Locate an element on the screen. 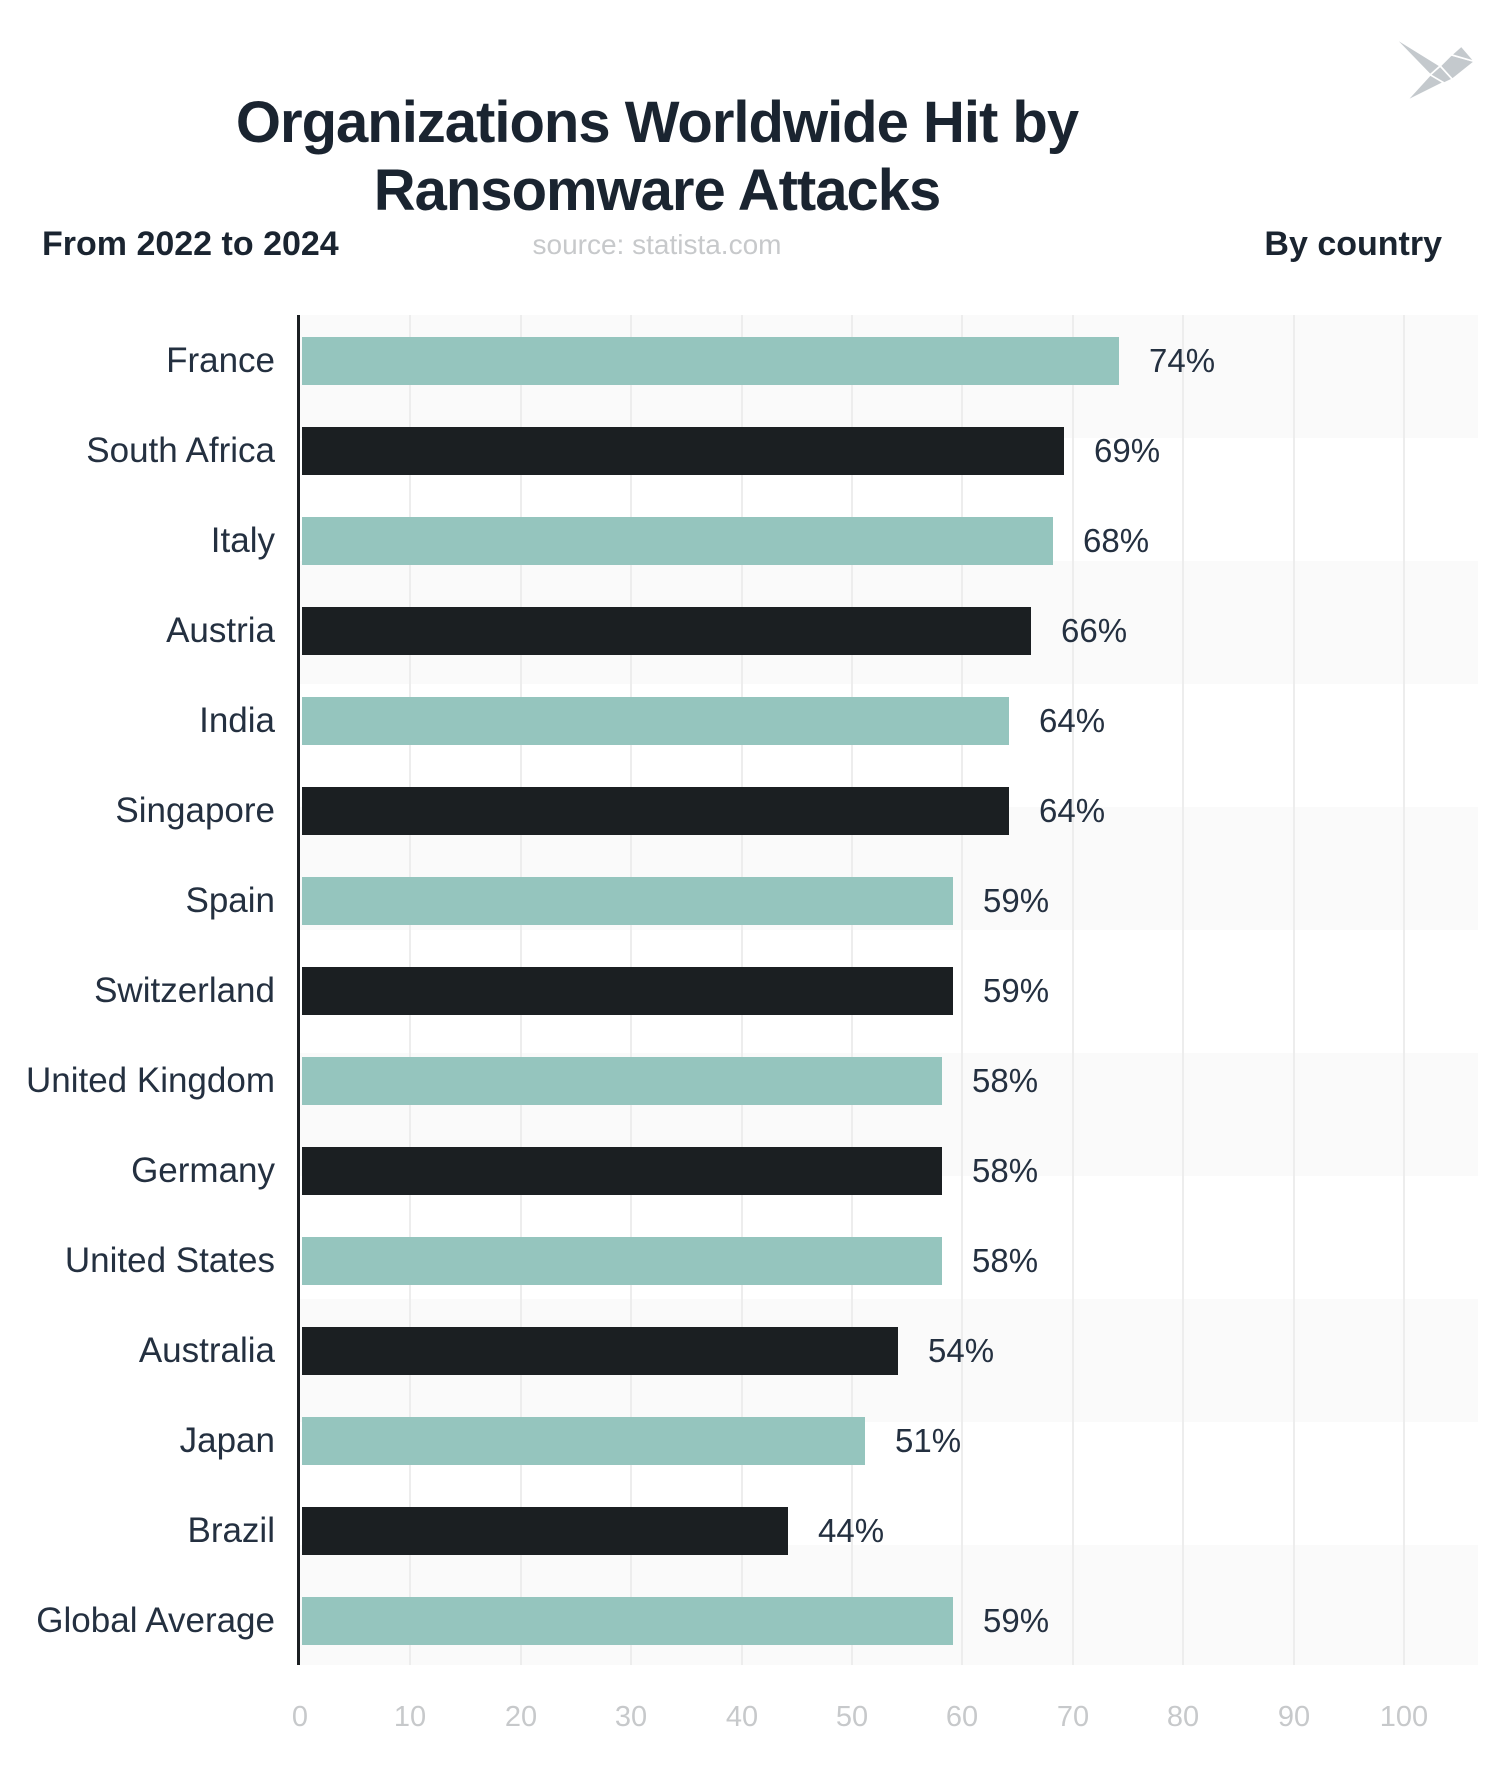 The width and height of the screenshot is (1500, 1791). page-title-line1: Organizations Worldwide Hit by is located at coordinates (657, 122).